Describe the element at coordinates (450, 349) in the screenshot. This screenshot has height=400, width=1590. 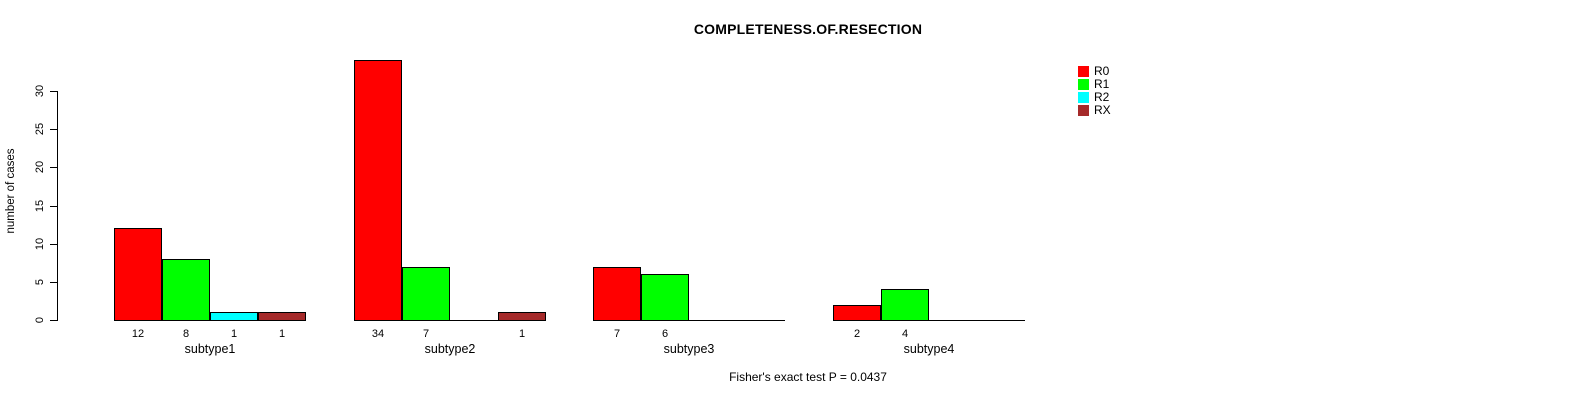
I see `category-label-subtype2: subtype2` at that location.